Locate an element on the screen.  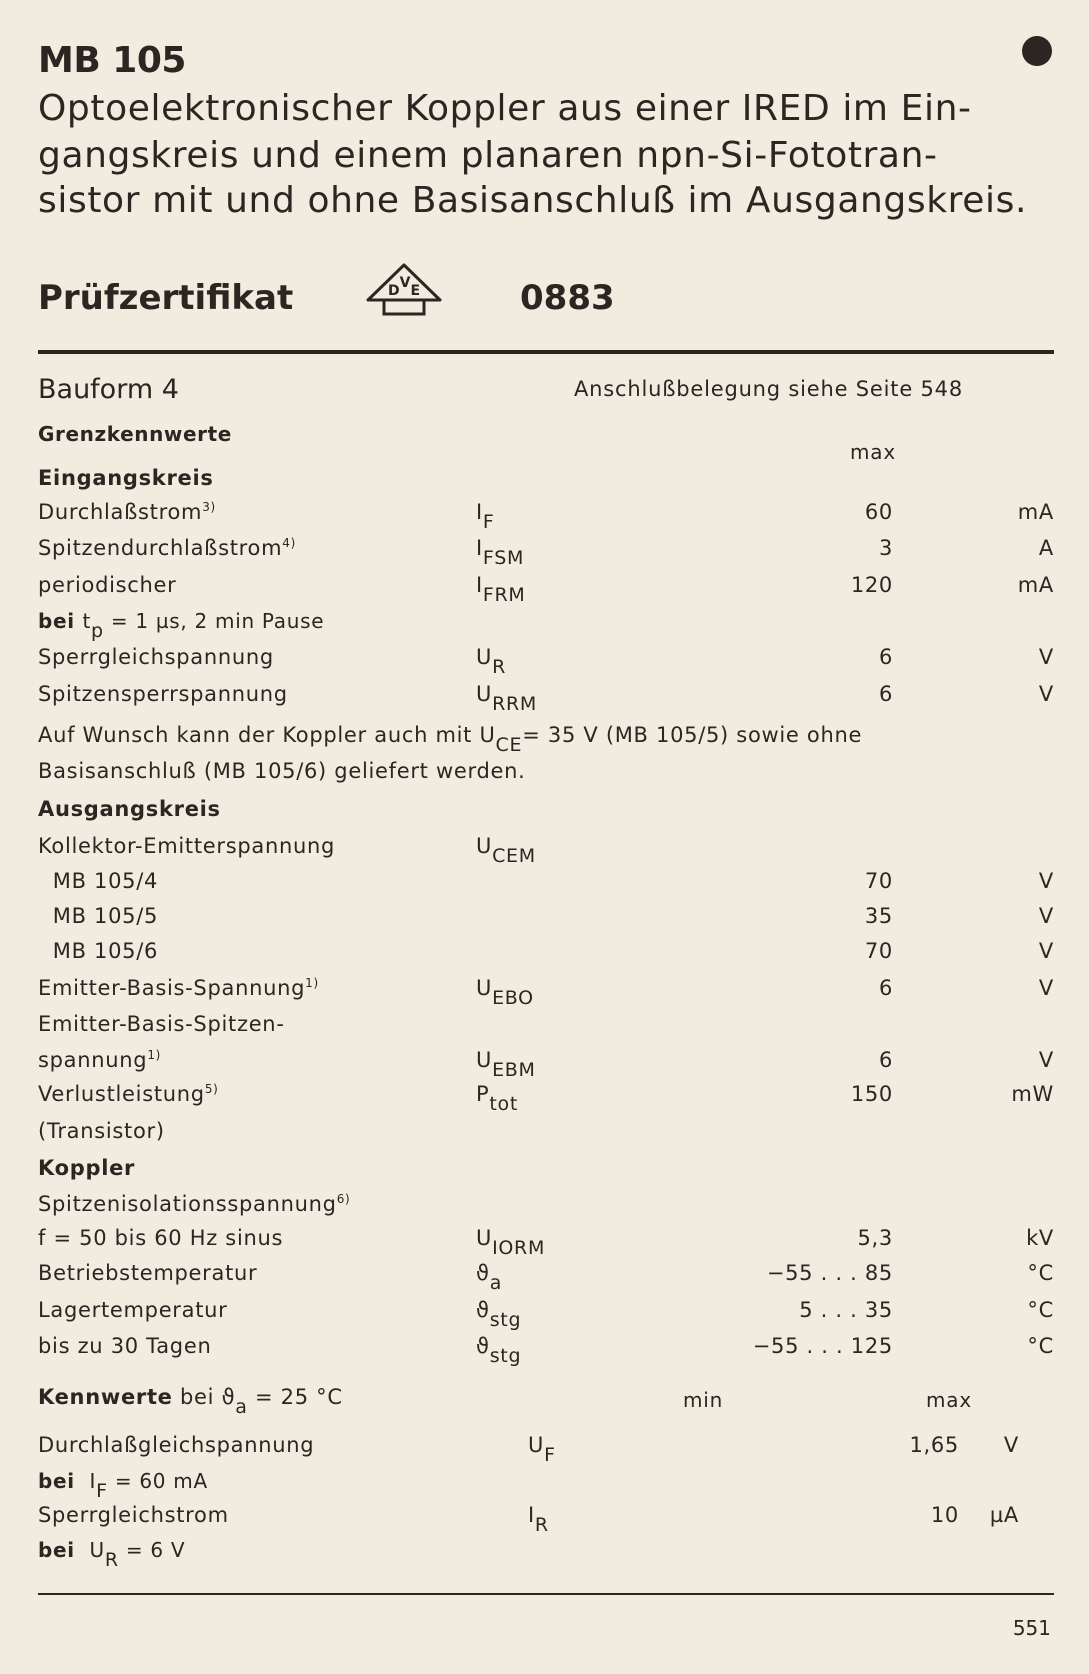
symbol-base: I is located at coordinates (479, 512).